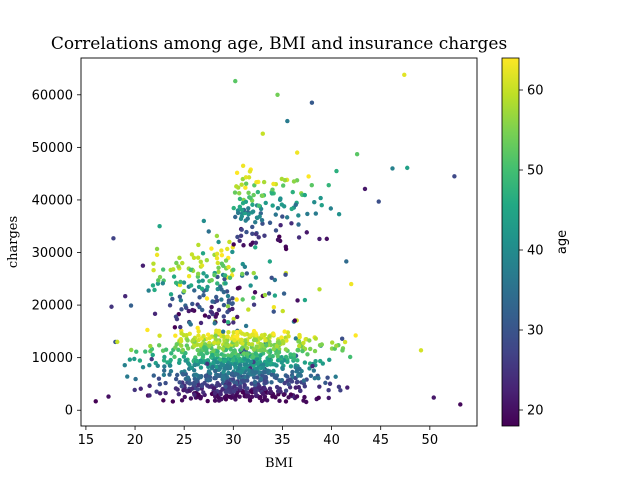  I want to click on x-tick-label: 35, so click(282, 440).